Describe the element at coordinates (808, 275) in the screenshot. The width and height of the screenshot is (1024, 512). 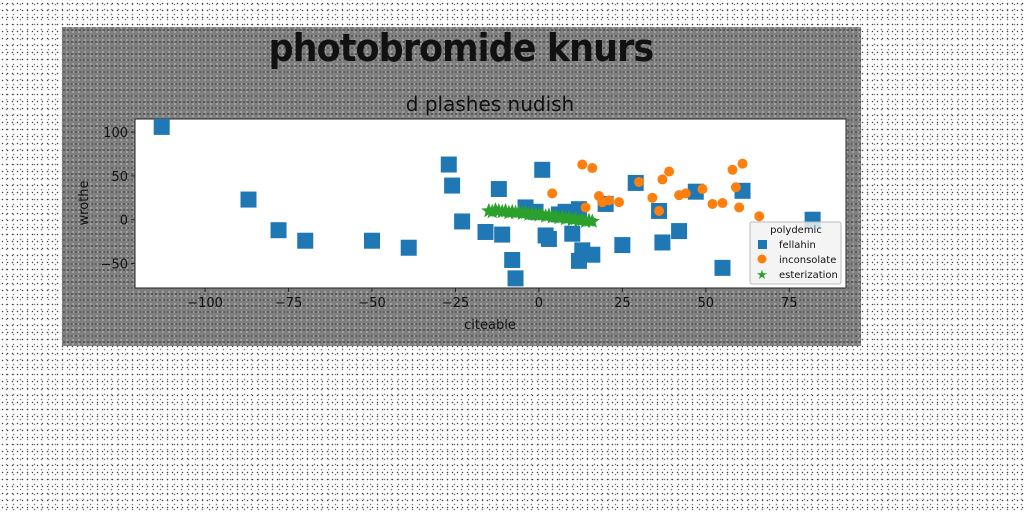
I see `legend-label-esterization: esterization` at that location.